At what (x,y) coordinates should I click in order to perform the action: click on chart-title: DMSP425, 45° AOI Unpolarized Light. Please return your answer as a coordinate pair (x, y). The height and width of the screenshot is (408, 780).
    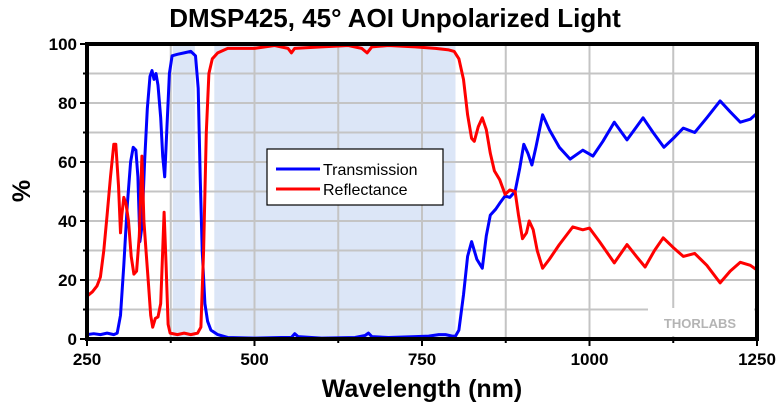
    Looking at the image, I should click on (395, 18).